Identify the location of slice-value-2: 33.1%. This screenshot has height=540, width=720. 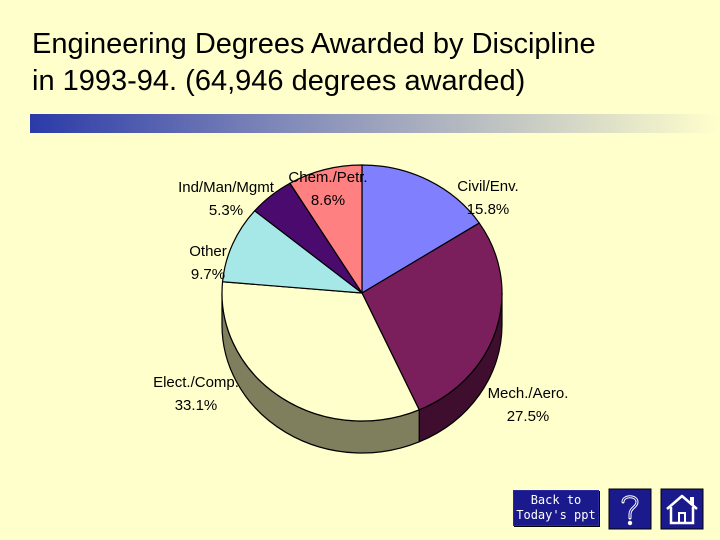
(196, 405).